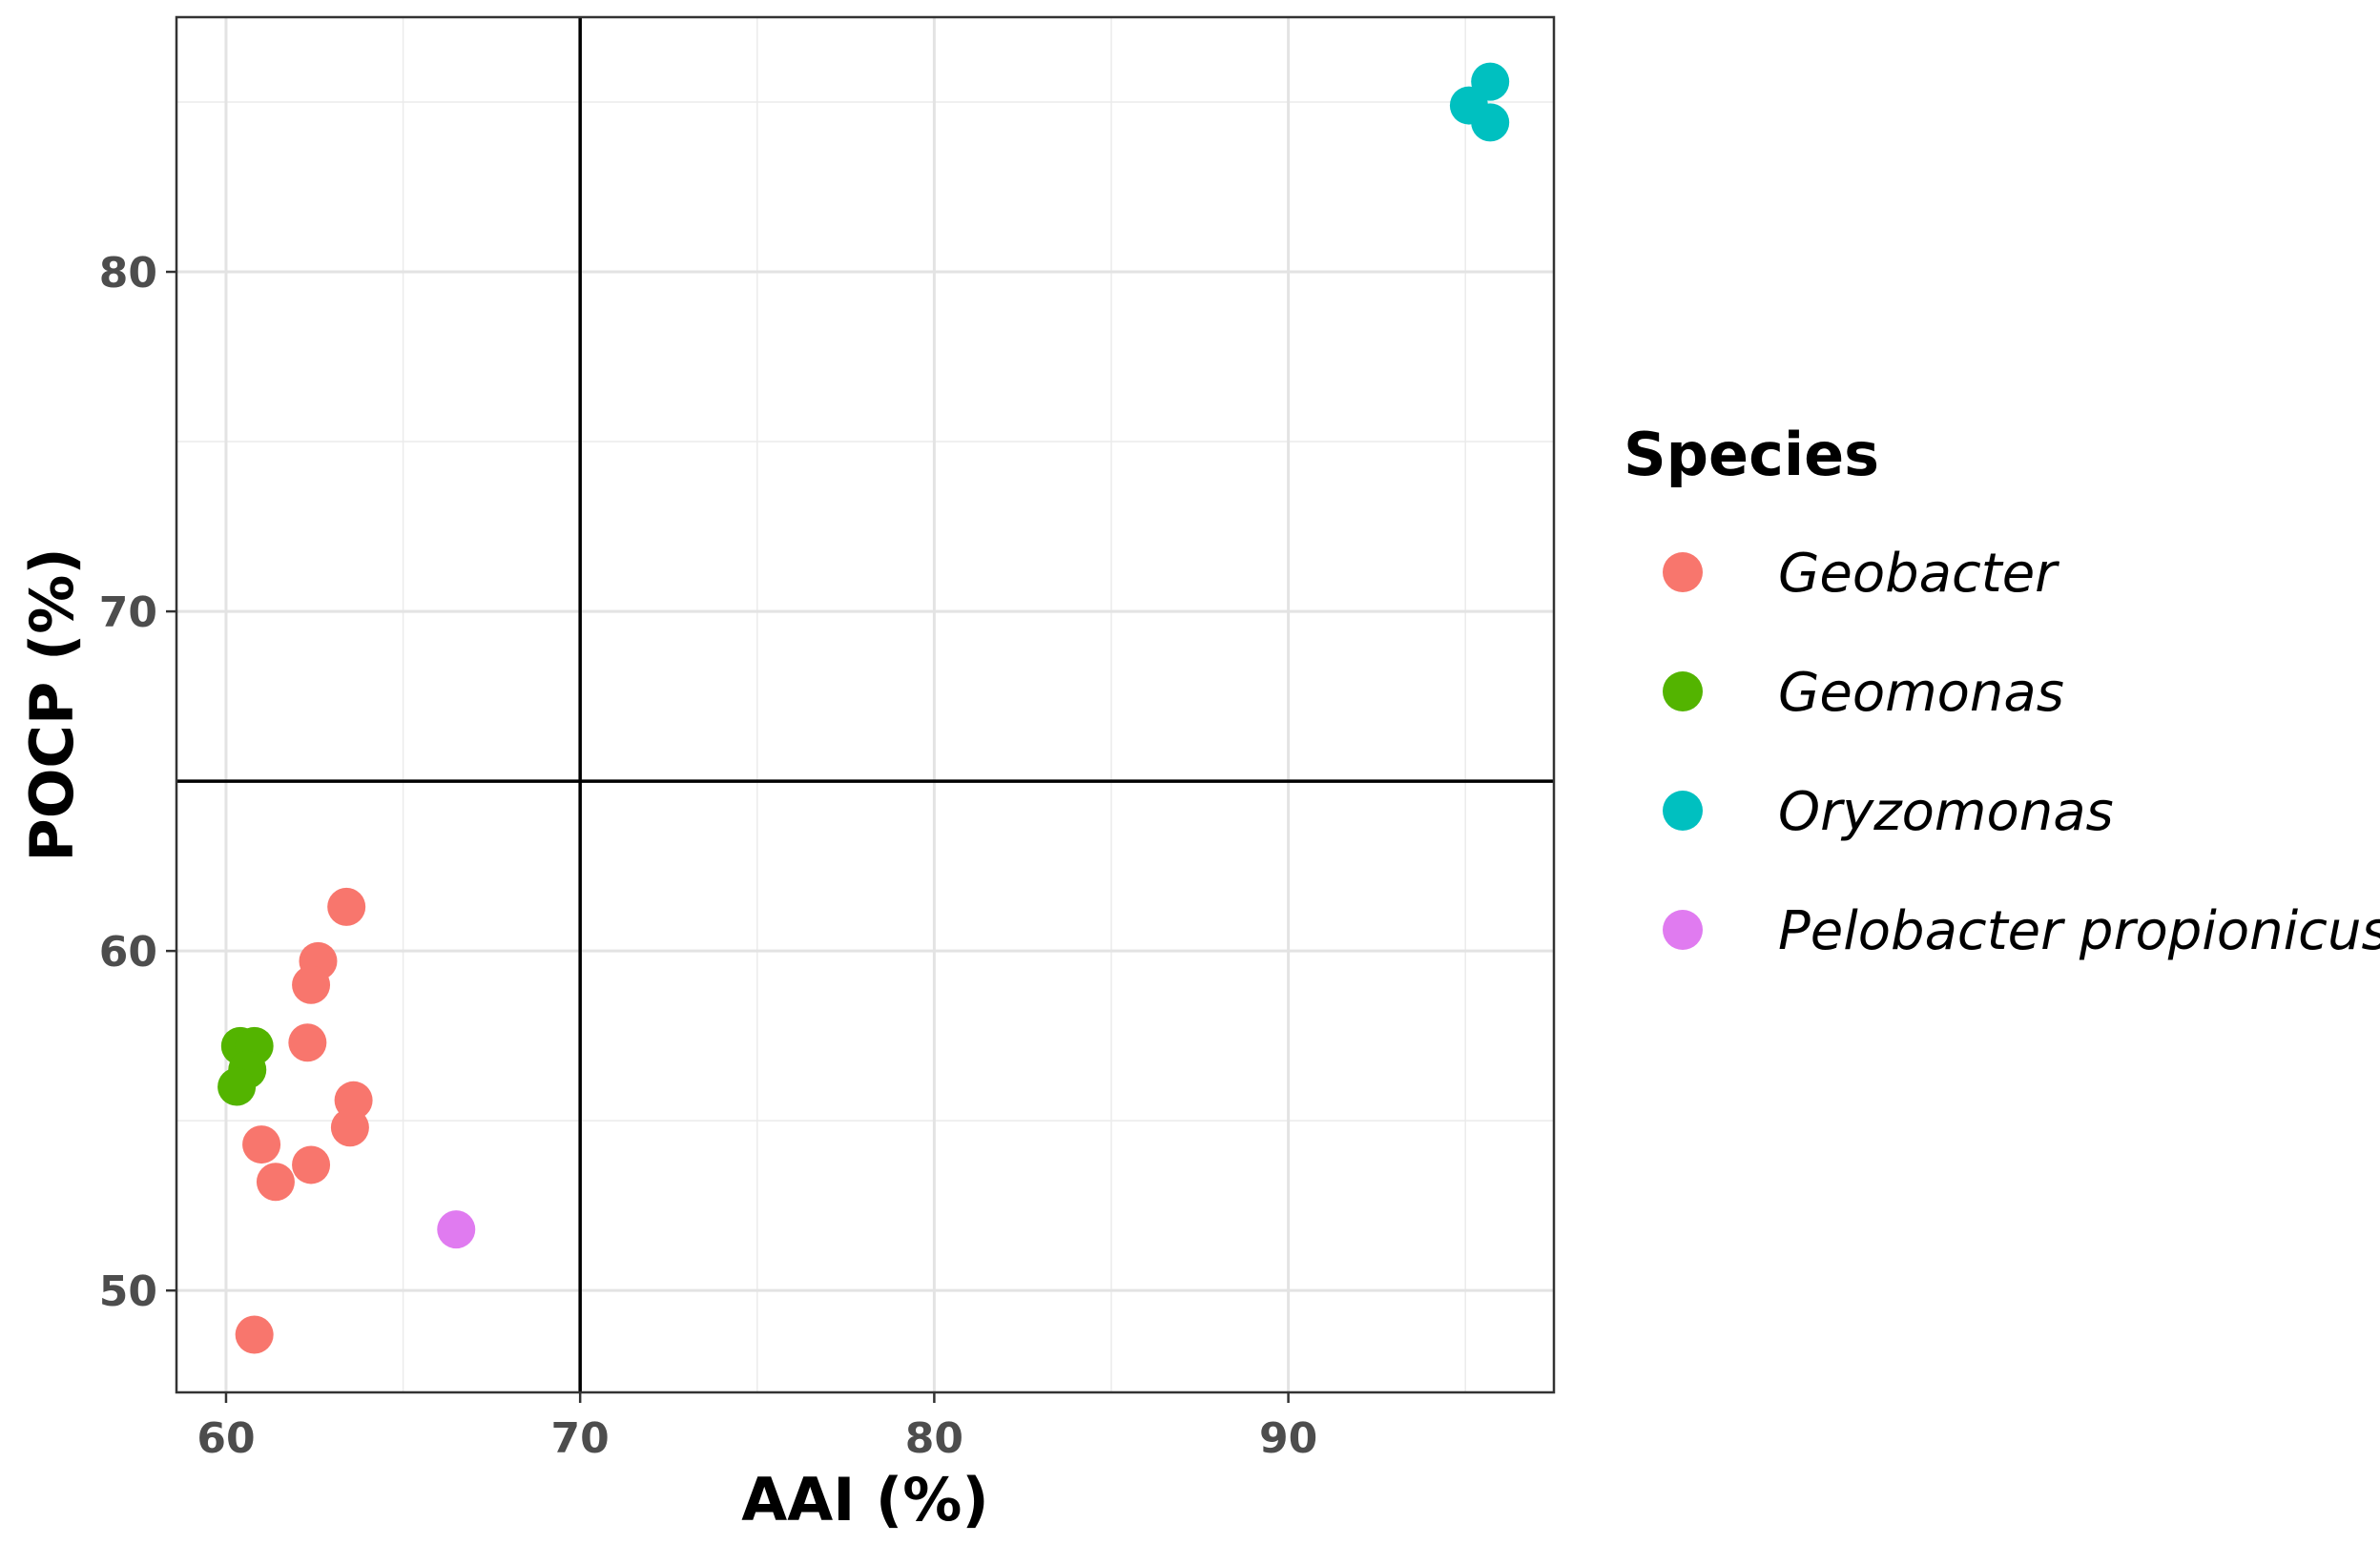 This screenshot has height=1565, width=2380. I want to click on legend-label: Pelobacter propionicus, so click(2079, 931).